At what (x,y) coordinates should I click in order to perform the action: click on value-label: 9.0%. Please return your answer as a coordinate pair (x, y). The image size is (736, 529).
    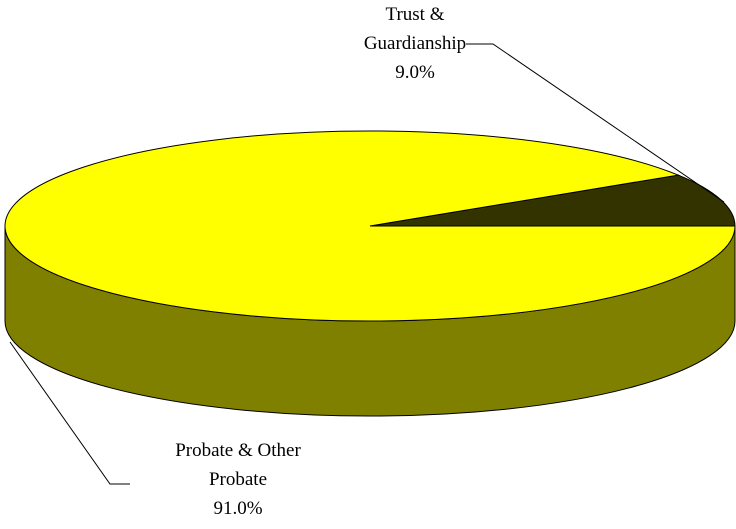
    Looking at the image, I should click on (415, 72).